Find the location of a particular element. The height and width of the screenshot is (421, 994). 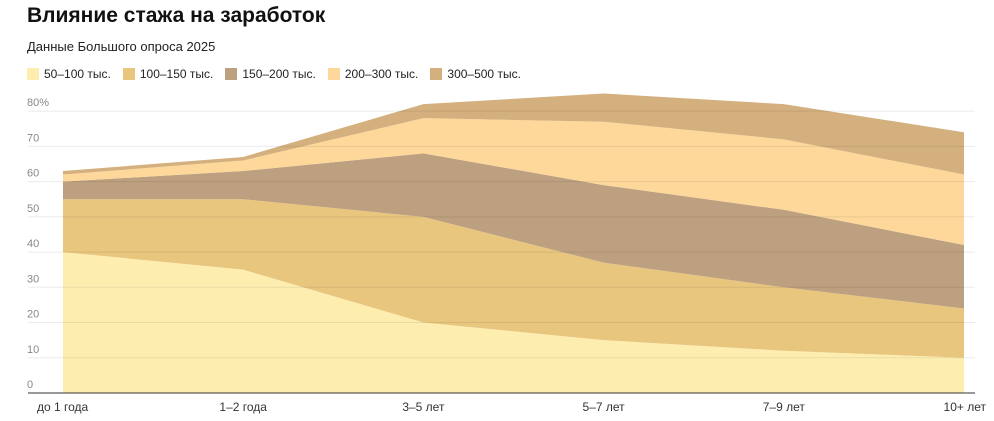

legend-item: 200–300 тыс. is located at coordinates (373, 74).